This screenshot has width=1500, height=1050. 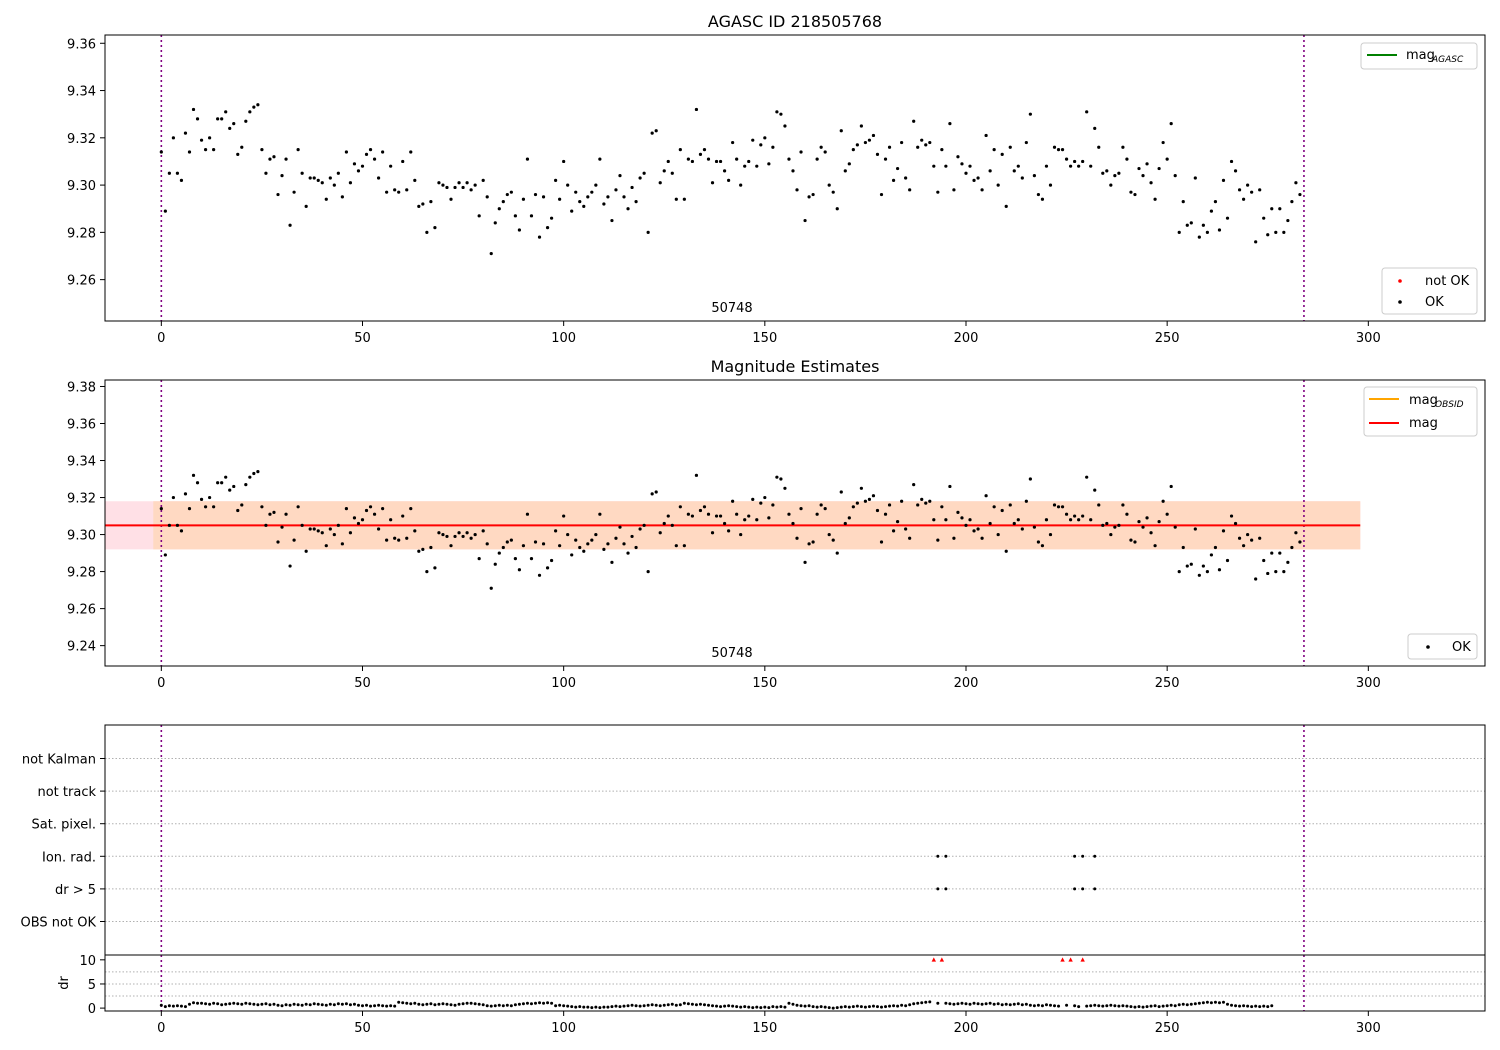 I want to click on flag-category-label: not track, so click(x=66, y=792).